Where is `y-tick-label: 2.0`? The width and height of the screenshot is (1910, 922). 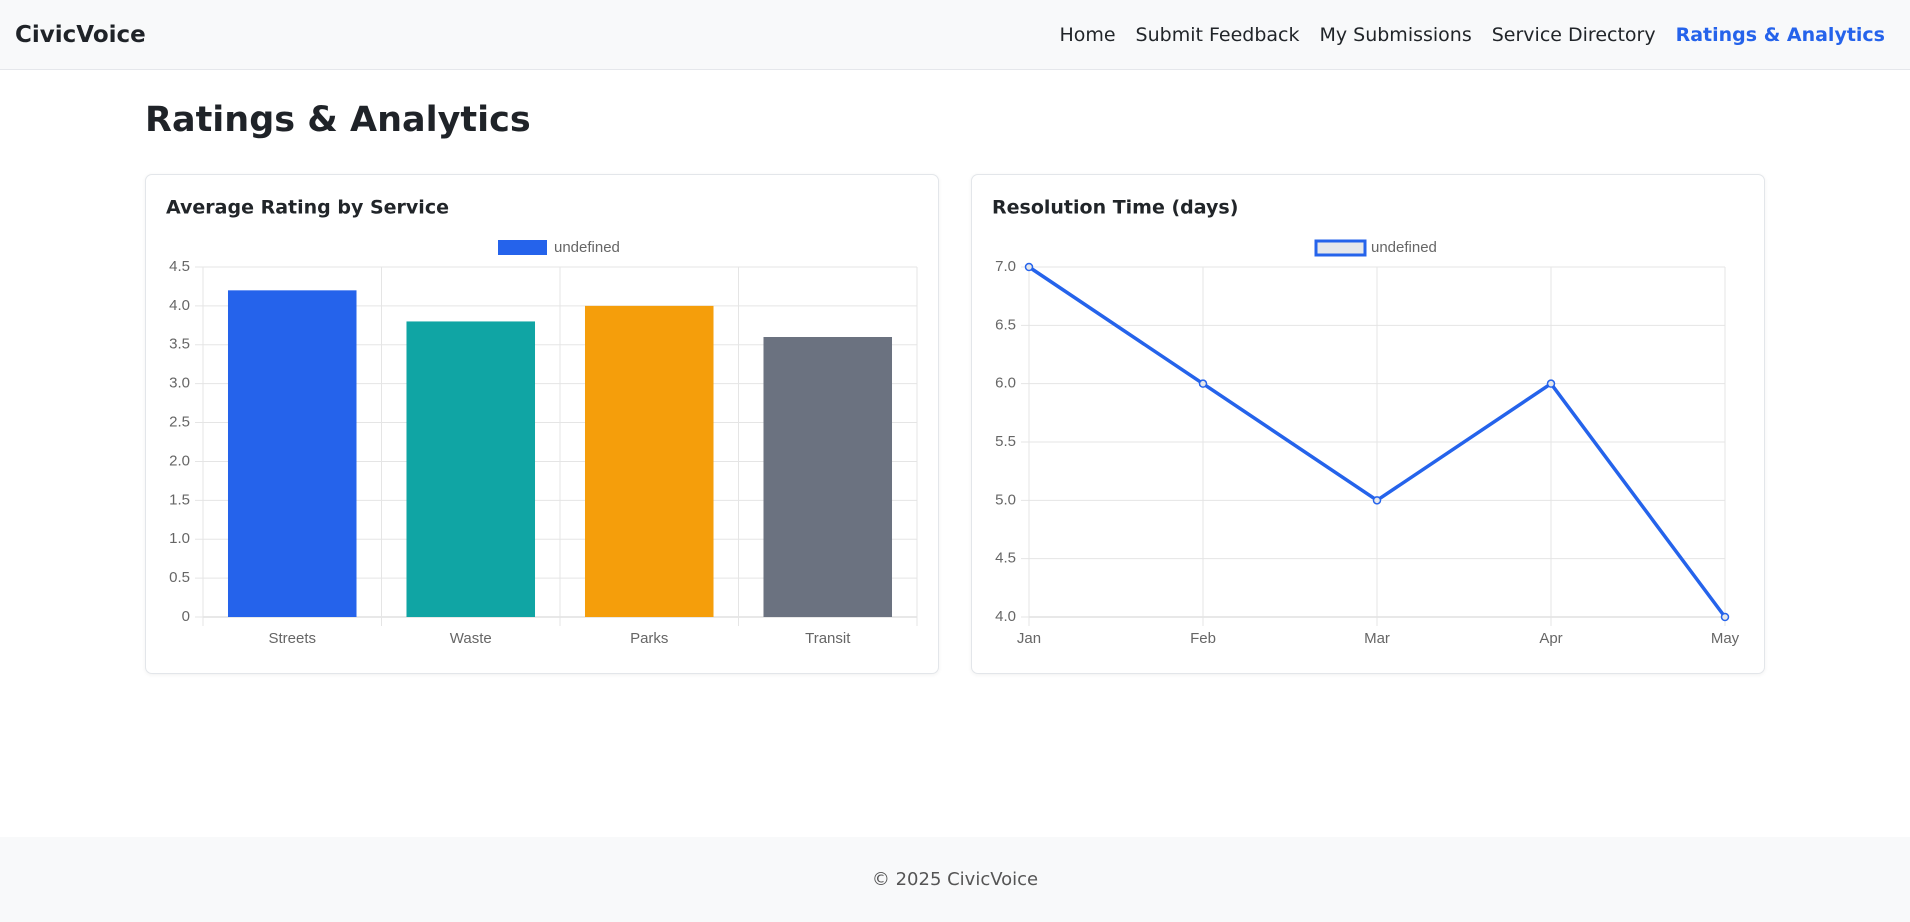
y-tick-label: 2.0 is located at coordinates (179, 460).